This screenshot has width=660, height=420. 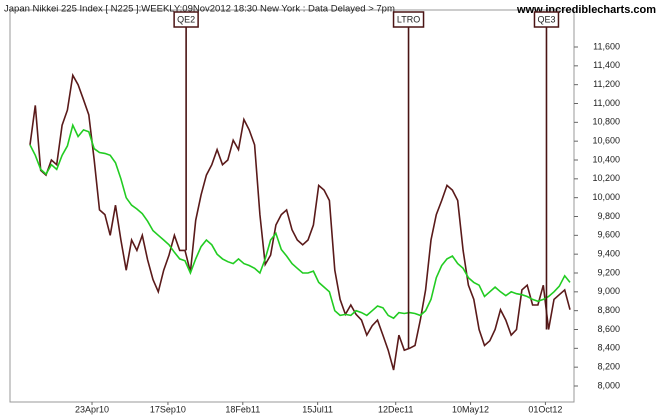 I want to click on x-tick-label: 10May12, so click(x=470, y=409).